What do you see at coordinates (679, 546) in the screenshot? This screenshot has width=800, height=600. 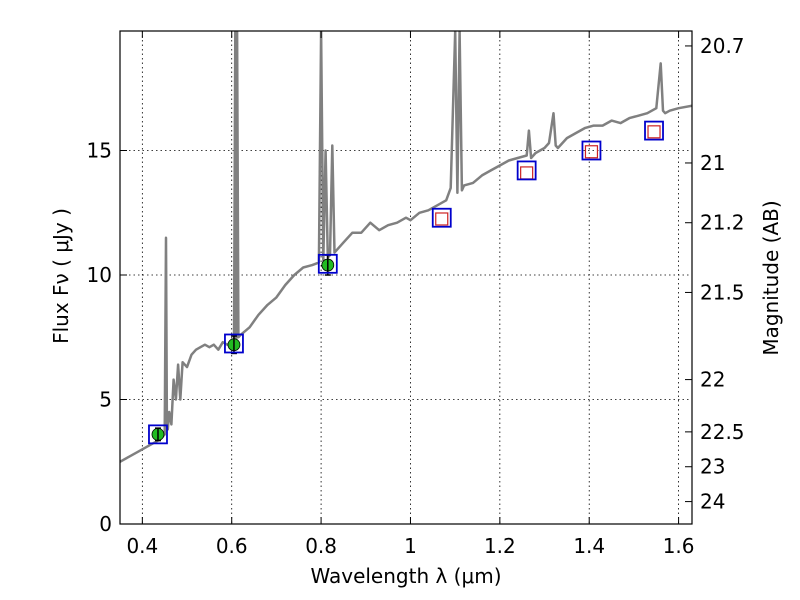 I see `x-tick-label: 1.6` at bounding box center [679, 546].